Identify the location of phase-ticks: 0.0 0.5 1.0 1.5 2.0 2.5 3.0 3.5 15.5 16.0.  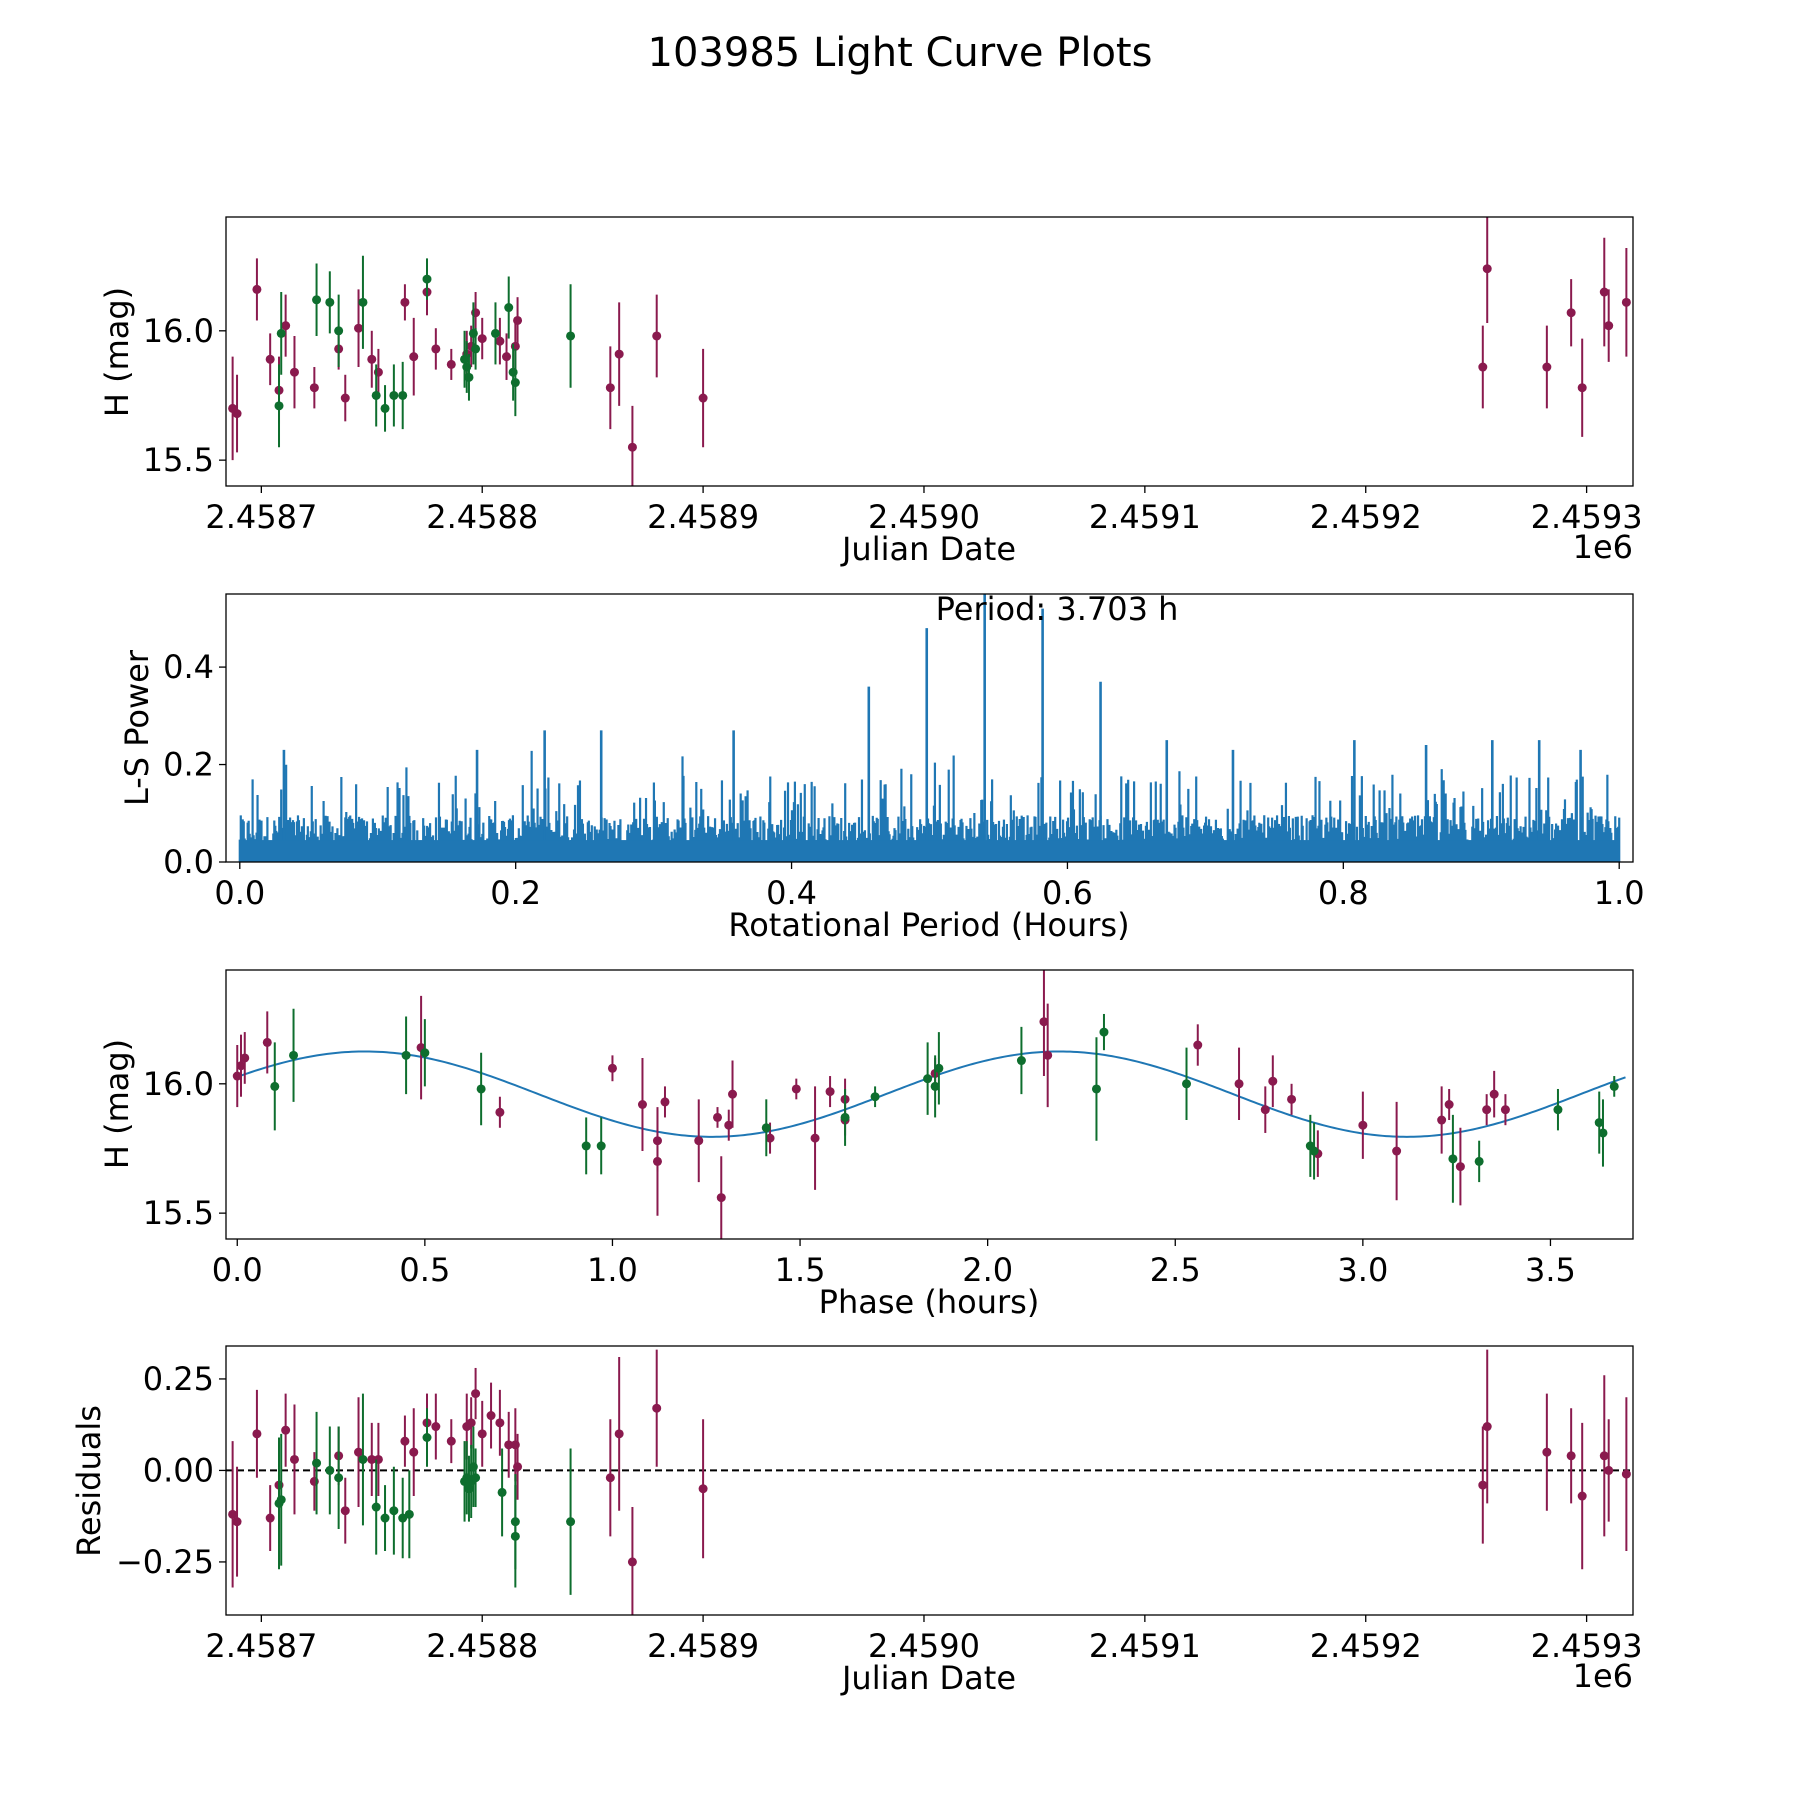
(859, 1177).